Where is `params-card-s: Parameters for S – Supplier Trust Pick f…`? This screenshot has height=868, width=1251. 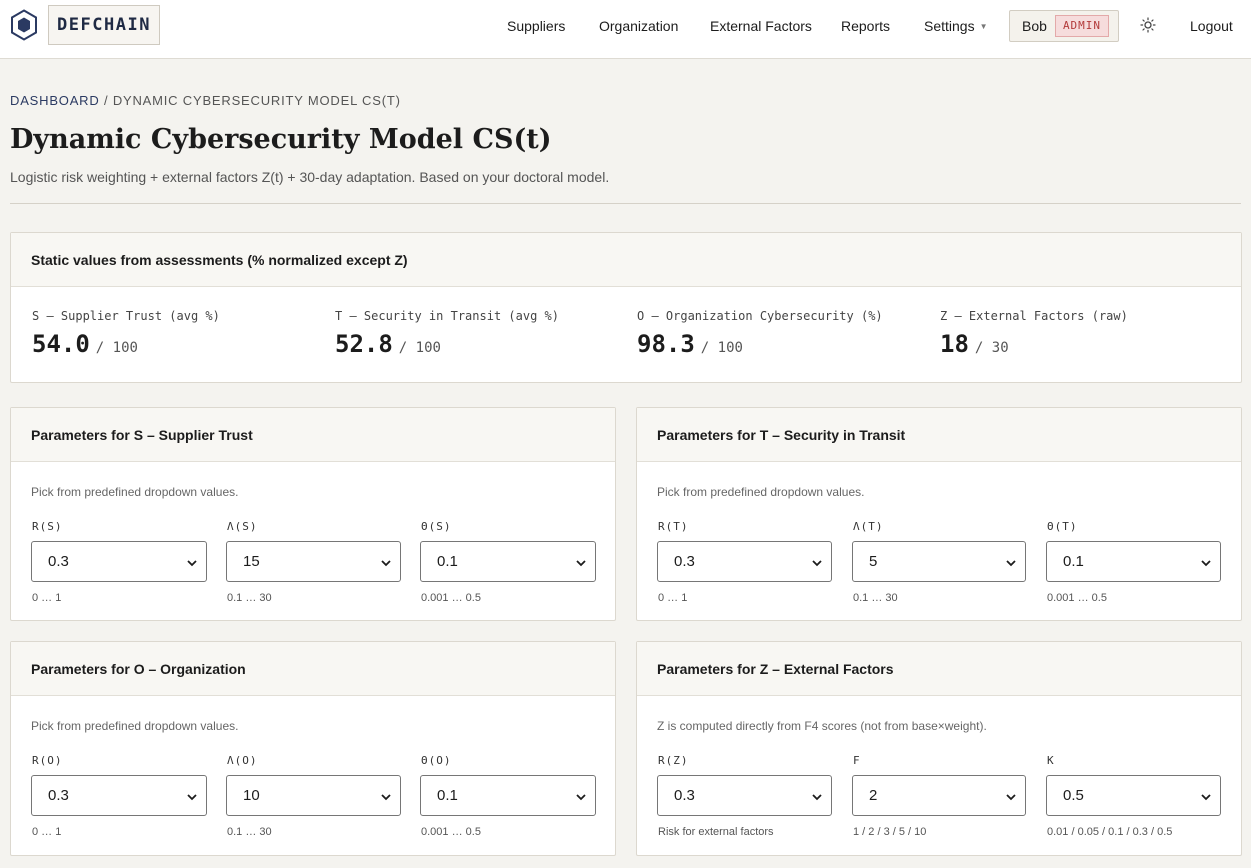
params-card-s: Parameters for S – Supplier Trust Pick f… is located at coordinates (313, 514).